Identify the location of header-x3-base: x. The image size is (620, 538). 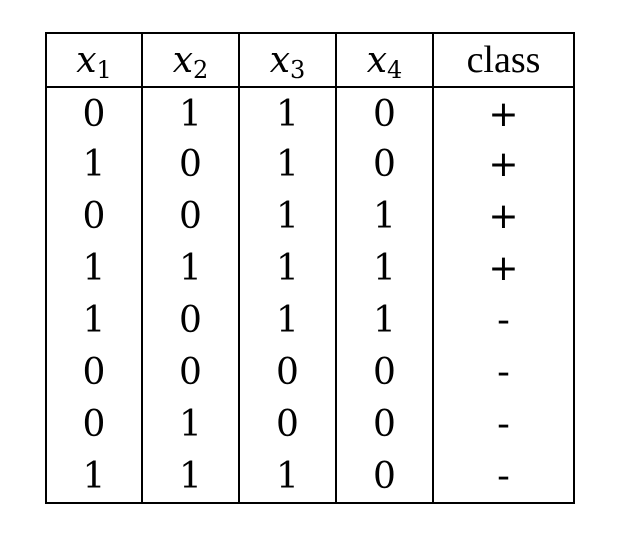
(280, 60).